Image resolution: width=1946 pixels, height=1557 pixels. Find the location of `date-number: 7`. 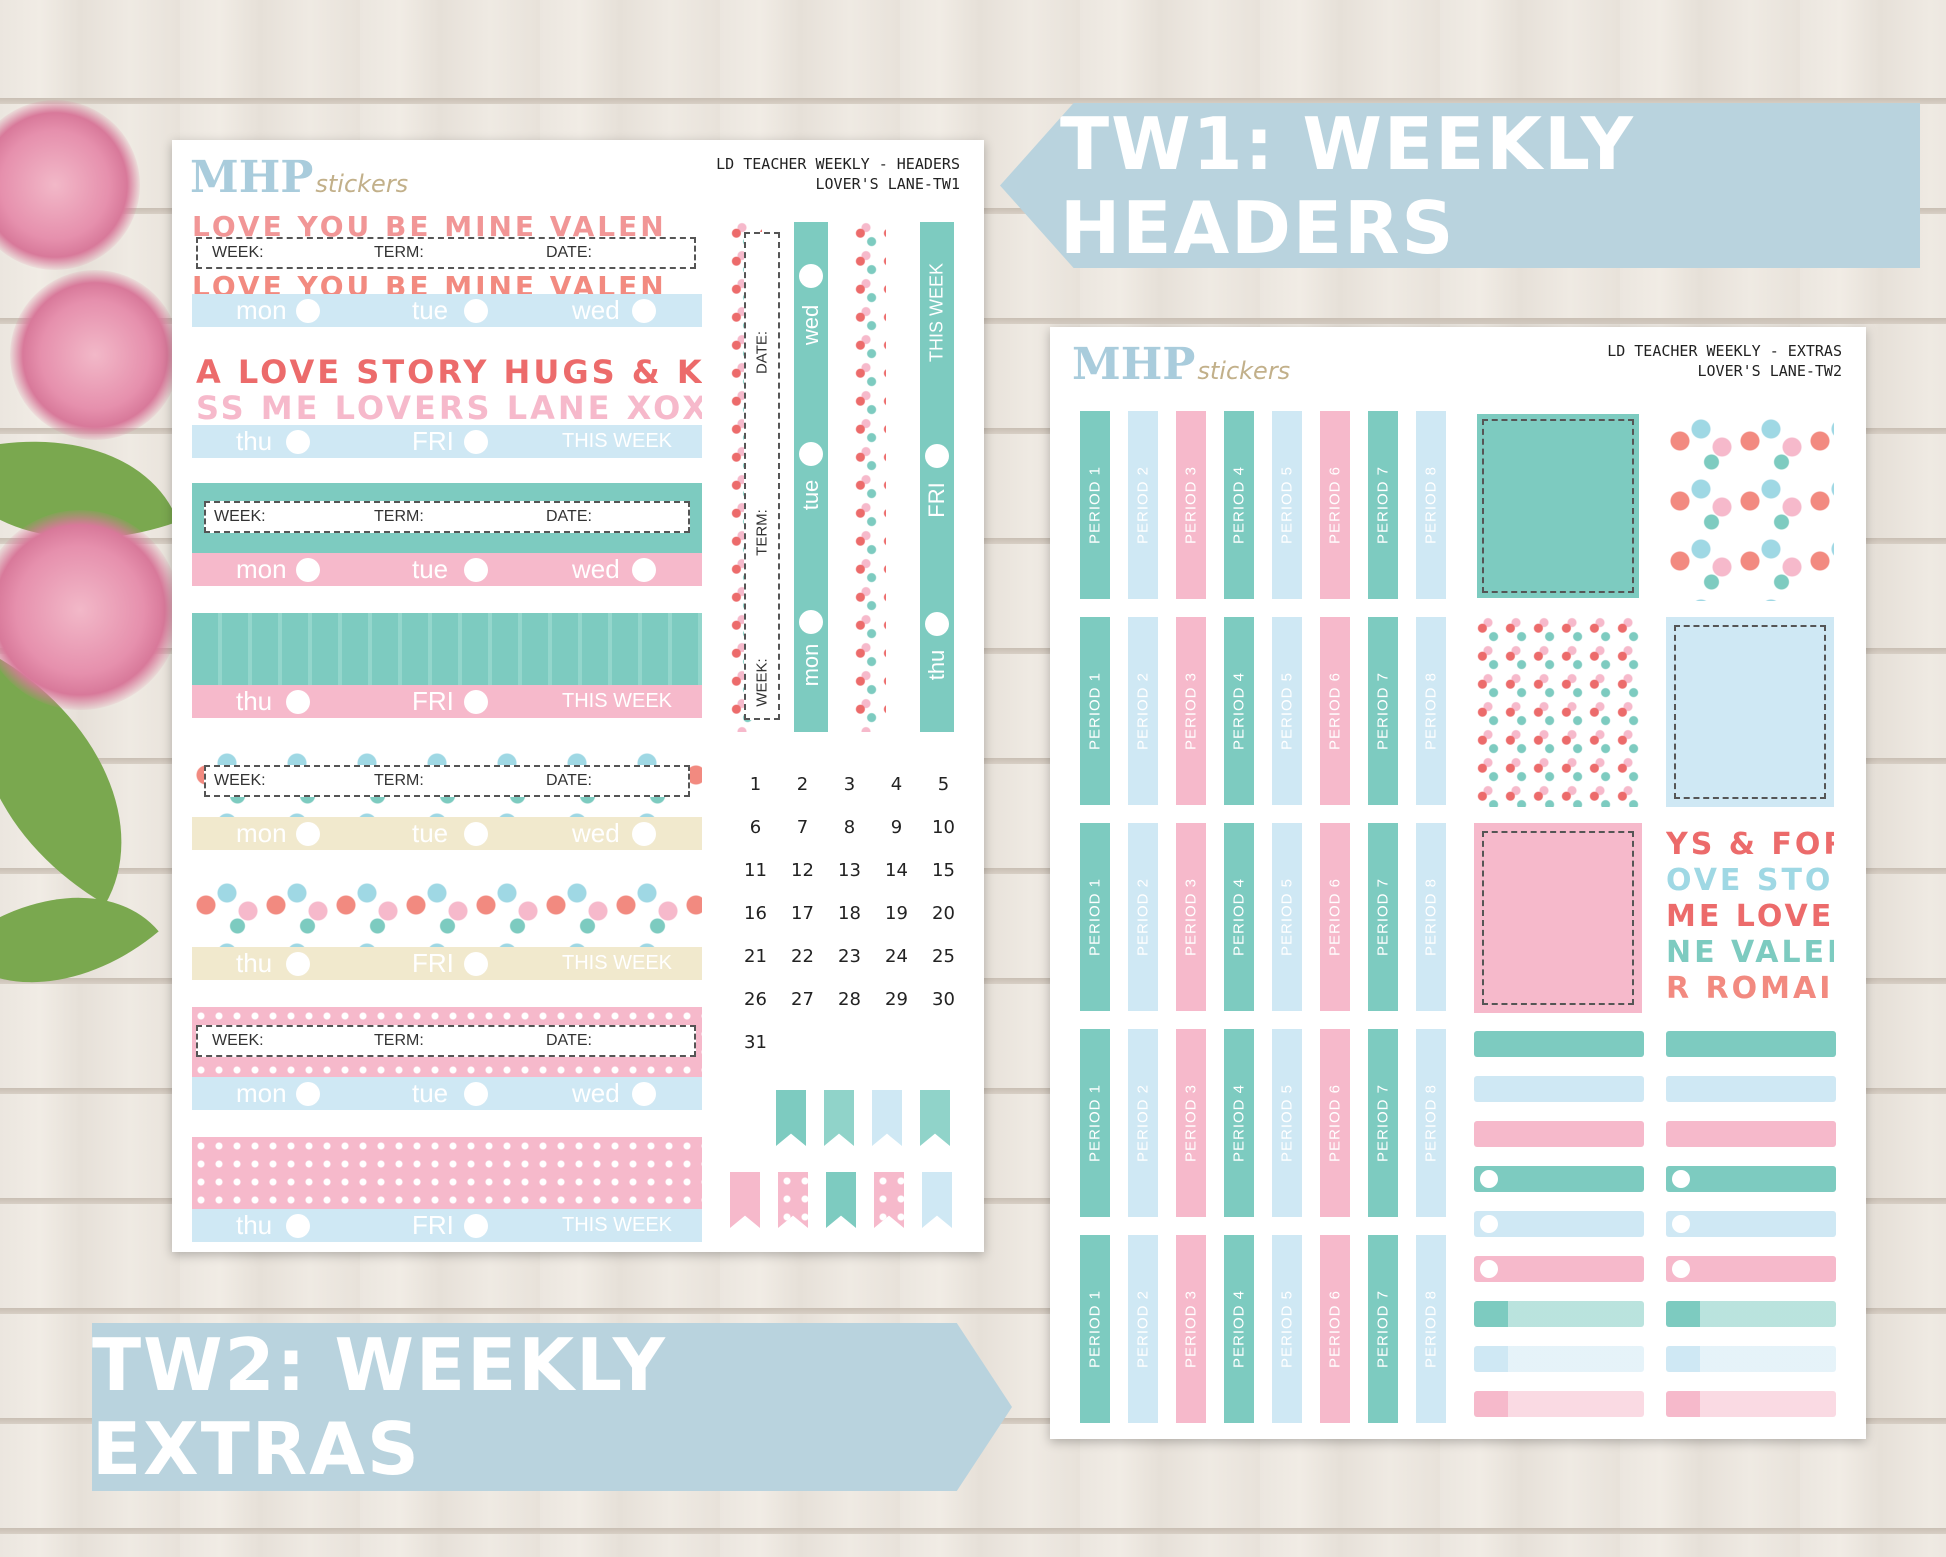

date-number: 7 is located at coordinates (802, 827).